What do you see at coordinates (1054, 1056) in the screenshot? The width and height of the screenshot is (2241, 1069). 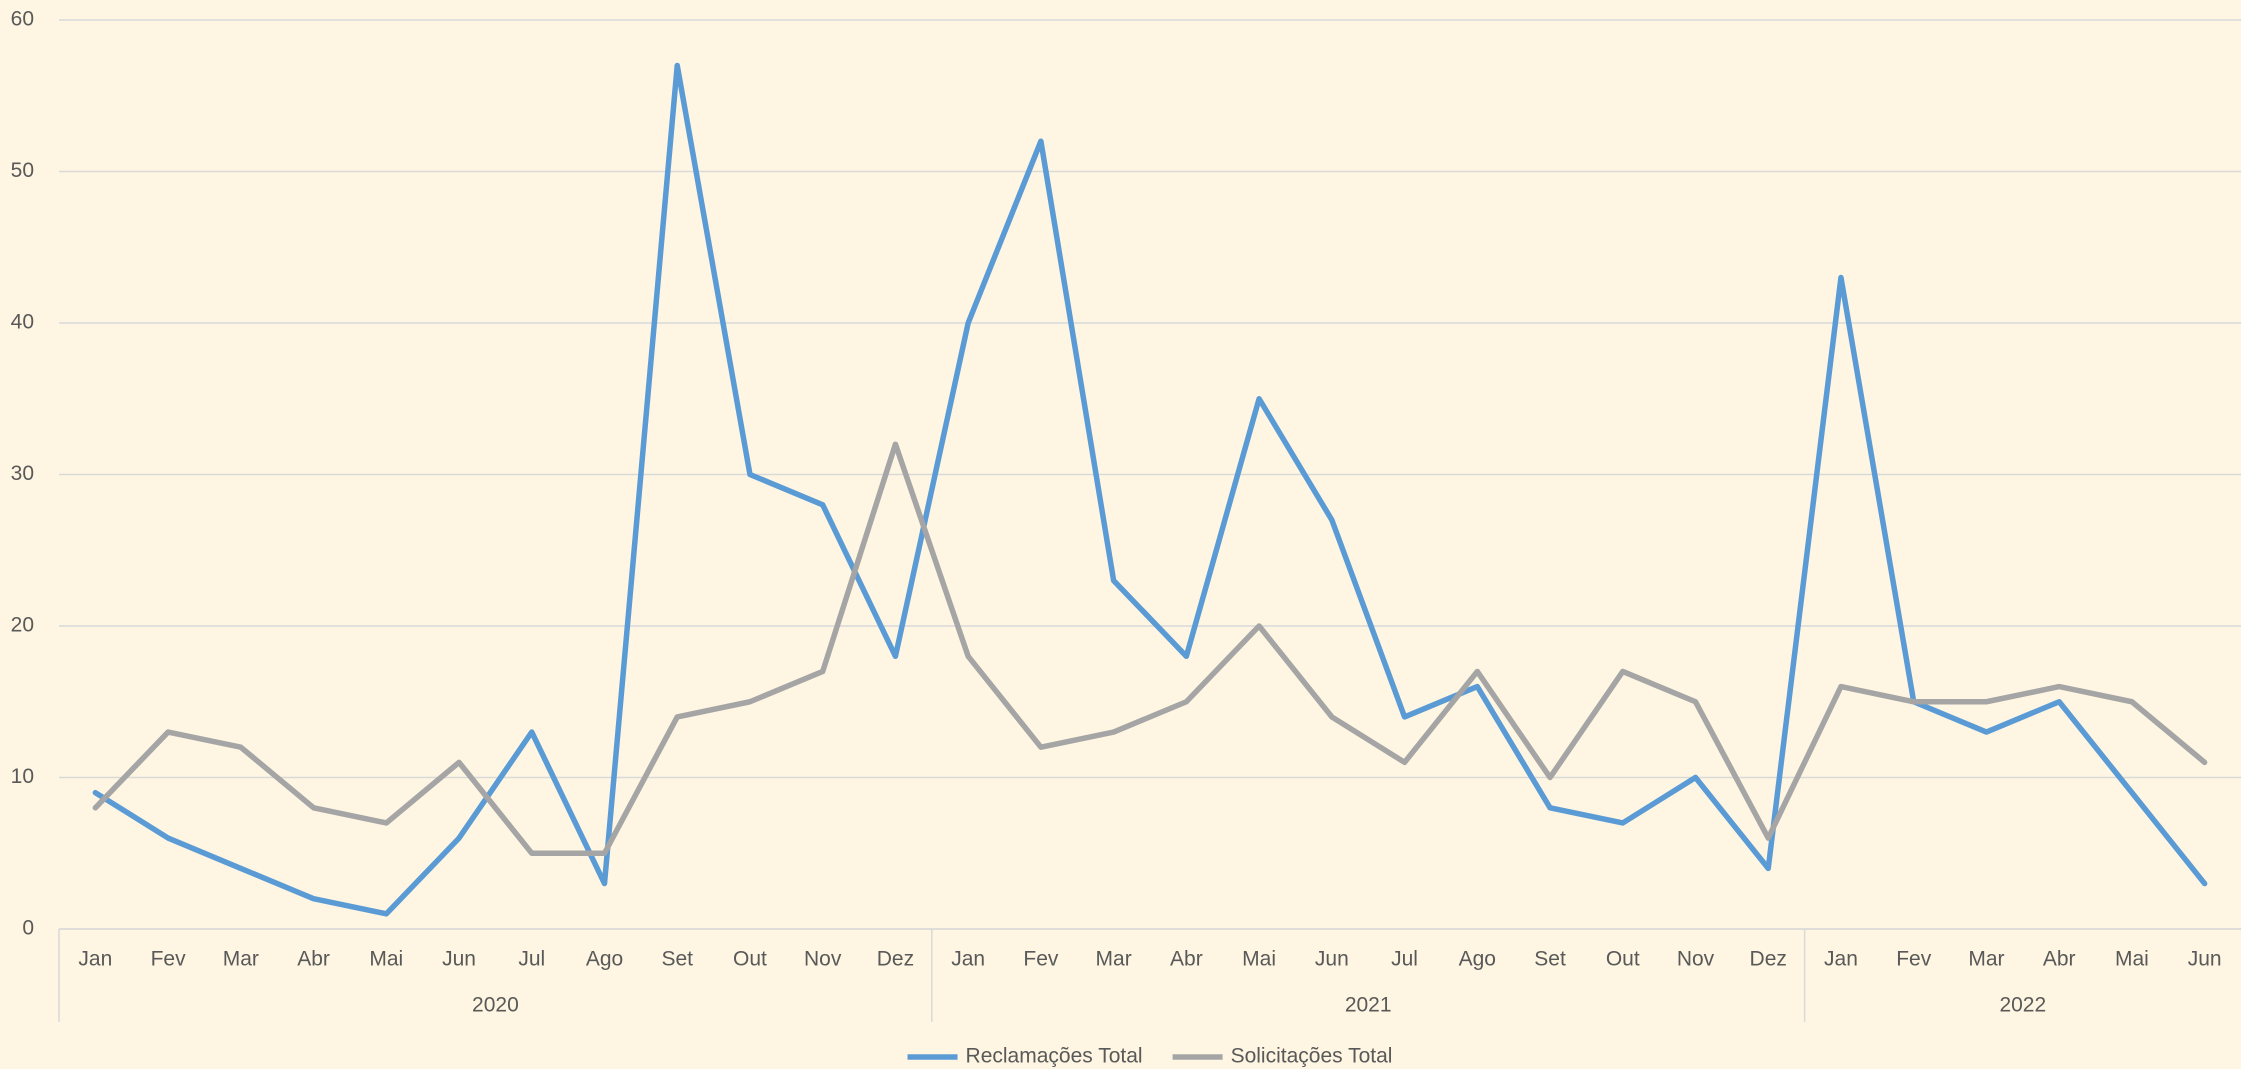 I see `legend-label: Reclamações Total` at bounding box center [1054, 1056].